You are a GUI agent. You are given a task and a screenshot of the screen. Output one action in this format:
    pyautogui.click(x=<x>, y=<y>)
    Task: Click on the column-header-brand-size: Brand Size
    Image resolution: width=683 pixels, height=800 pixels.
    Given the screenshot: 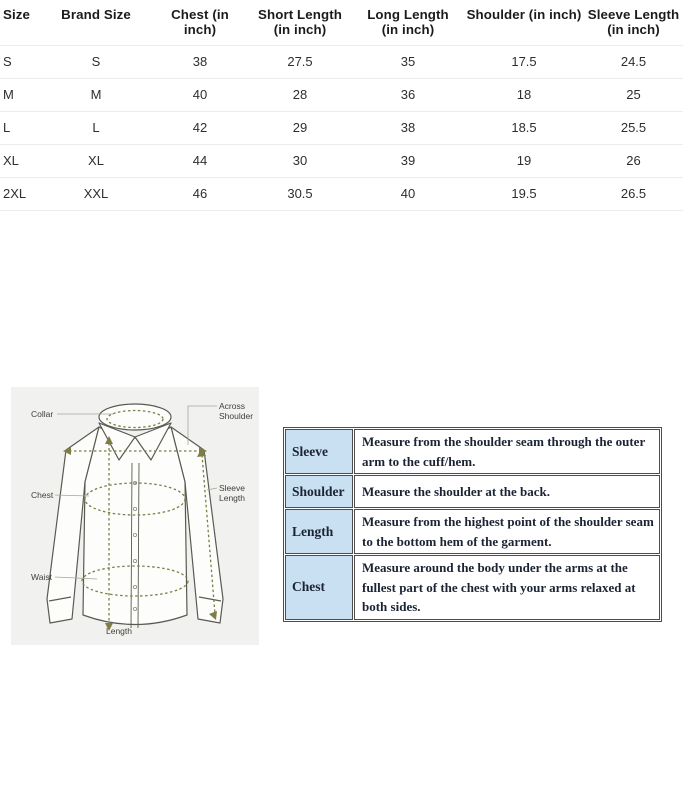 What is the action you would take?
    pyautogui.click(x=96, y=14)
    